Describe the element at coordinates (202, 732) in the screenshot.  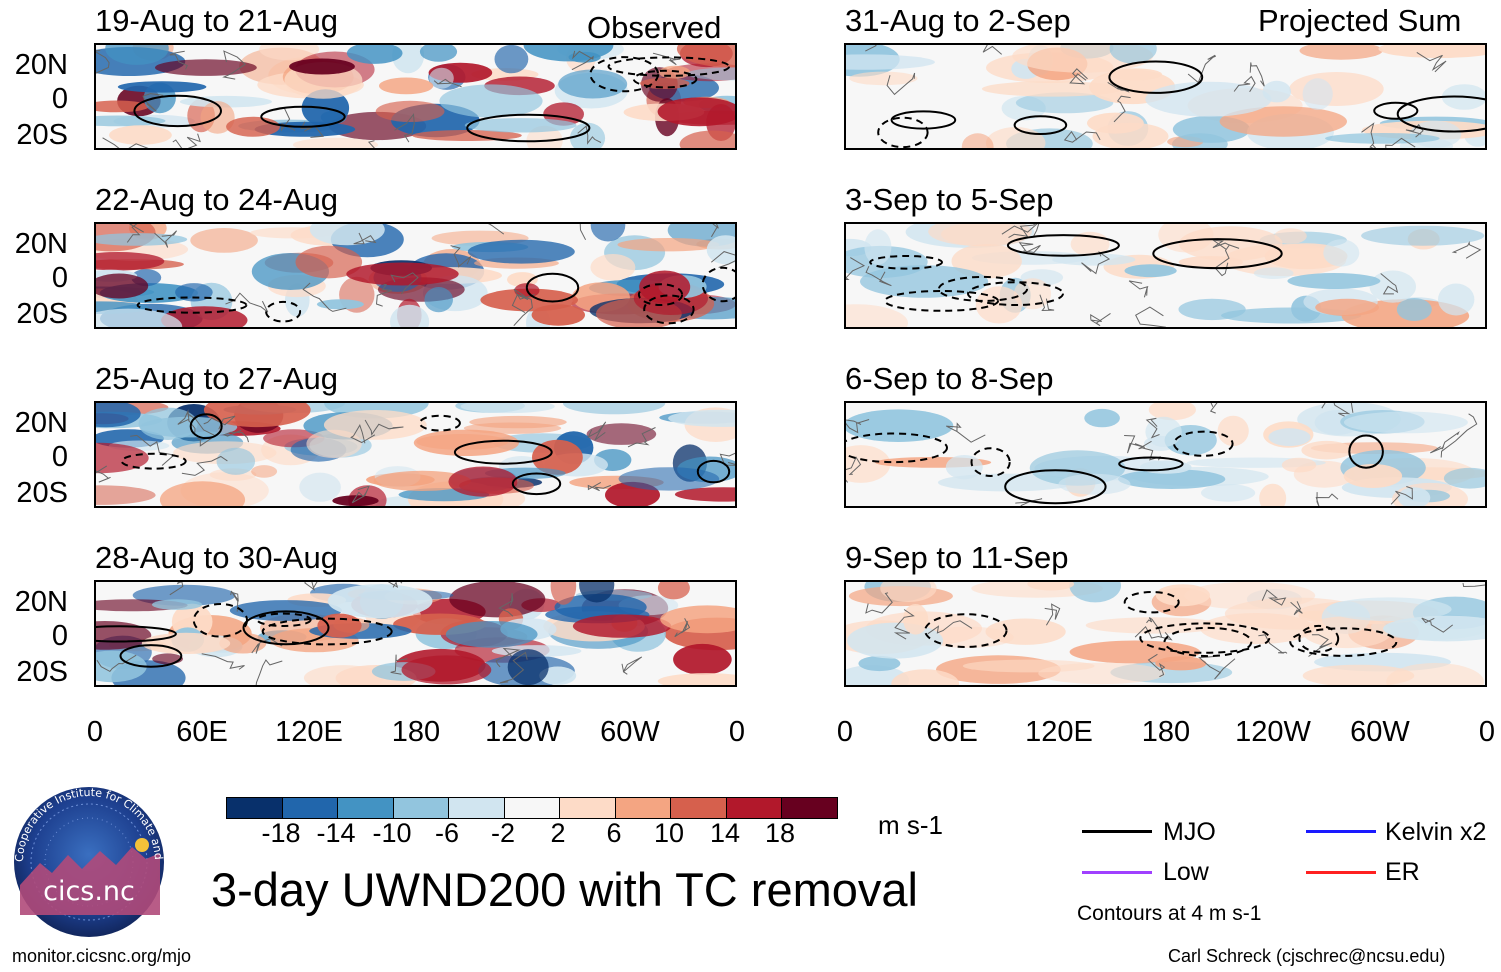
I see `lon-tick-left-60e: 60E` at that location.